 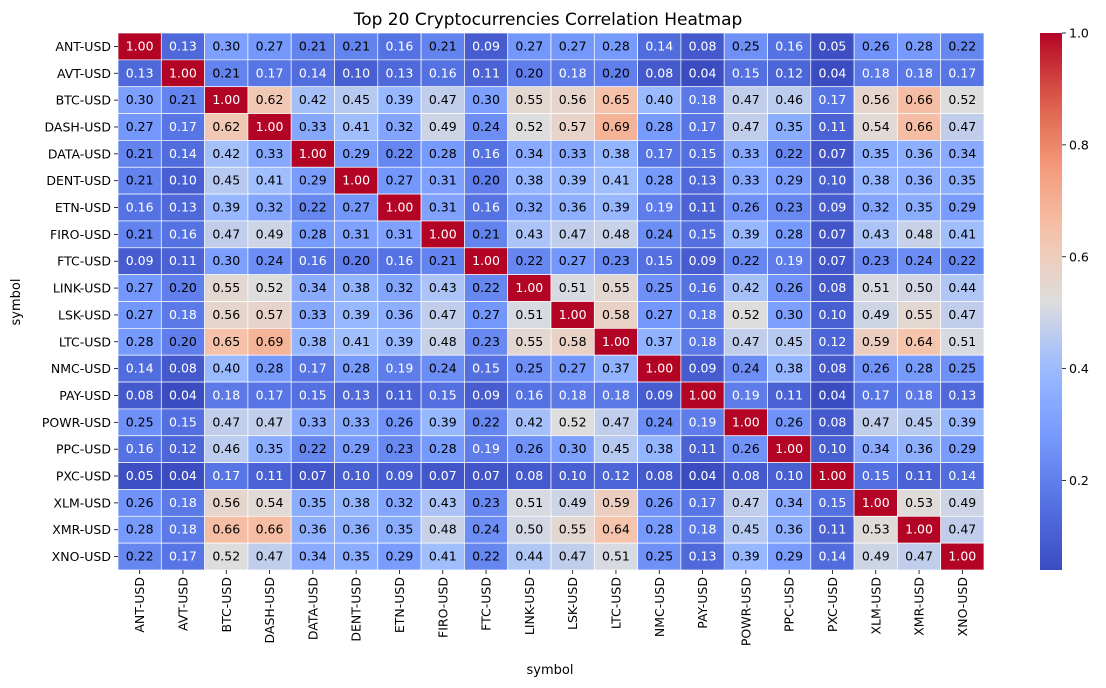 I want to click on cell-value-label: 0.17, so click(x=270, y=394).